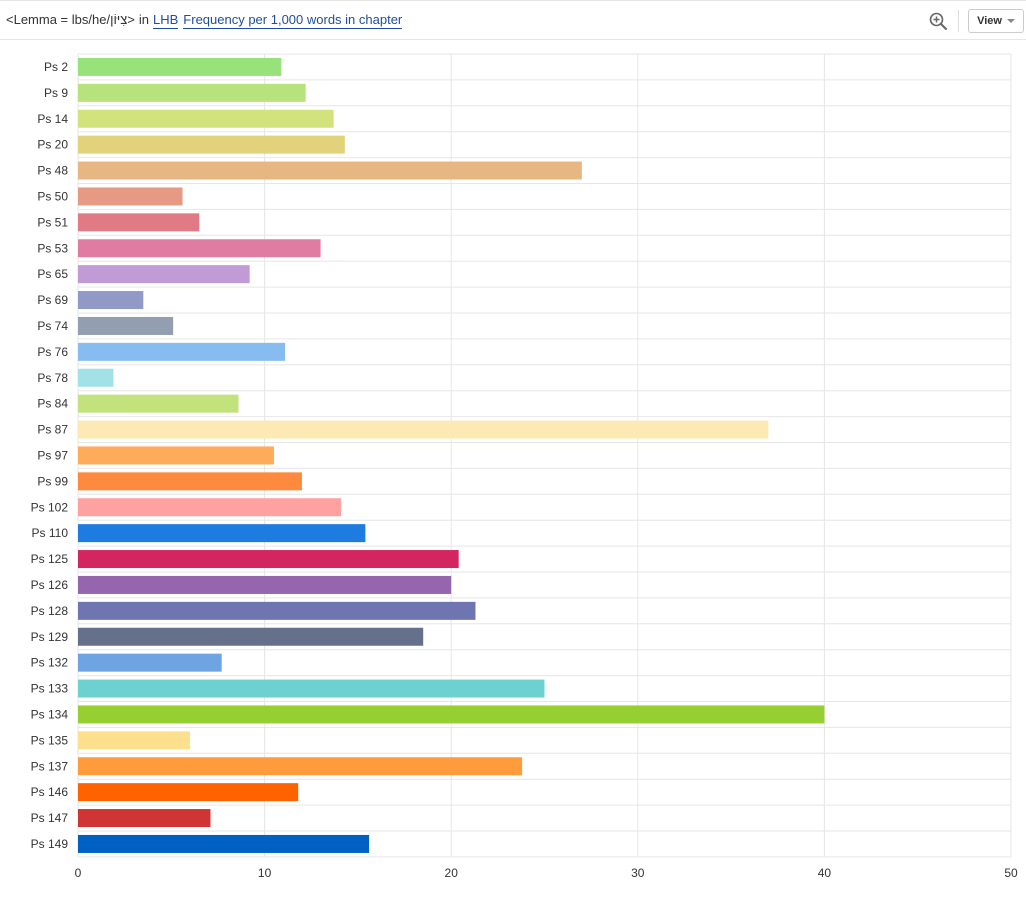 The height and width of the screenshot is (902, 1026). I want to click on category-label: Ps 76, so click(52, 352).